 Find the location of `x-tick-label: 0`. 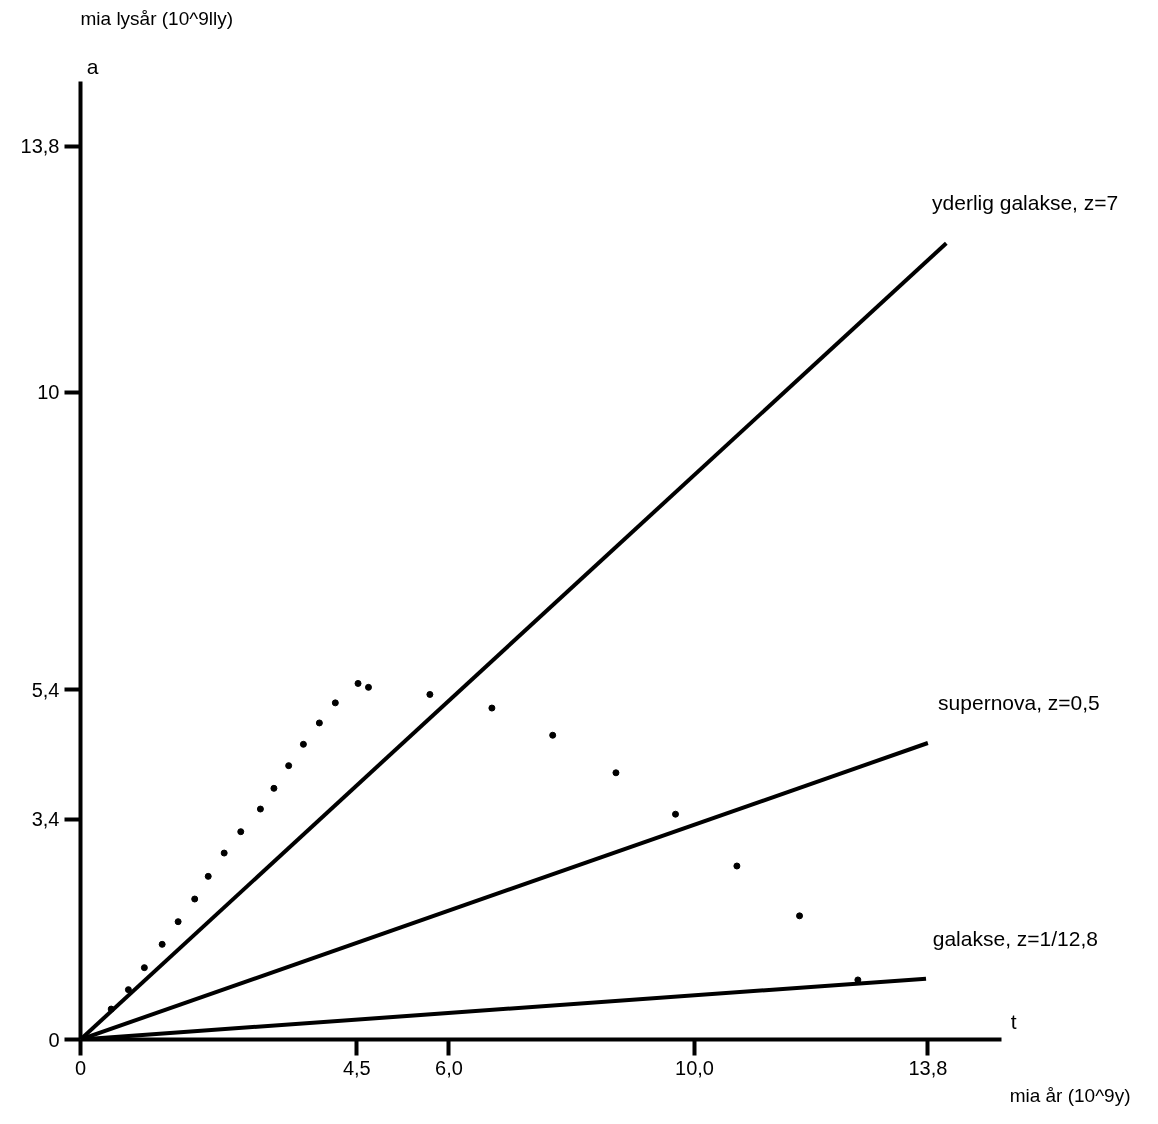

x-tick-label: 0 is located at coordinates (80, 1067).